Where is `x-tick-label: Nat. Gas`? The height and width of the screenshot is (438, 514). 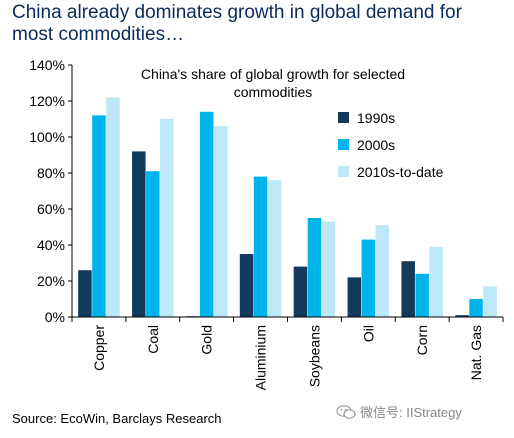
x-tick-label: Nat. Gas is located at coordinates (476, 352).